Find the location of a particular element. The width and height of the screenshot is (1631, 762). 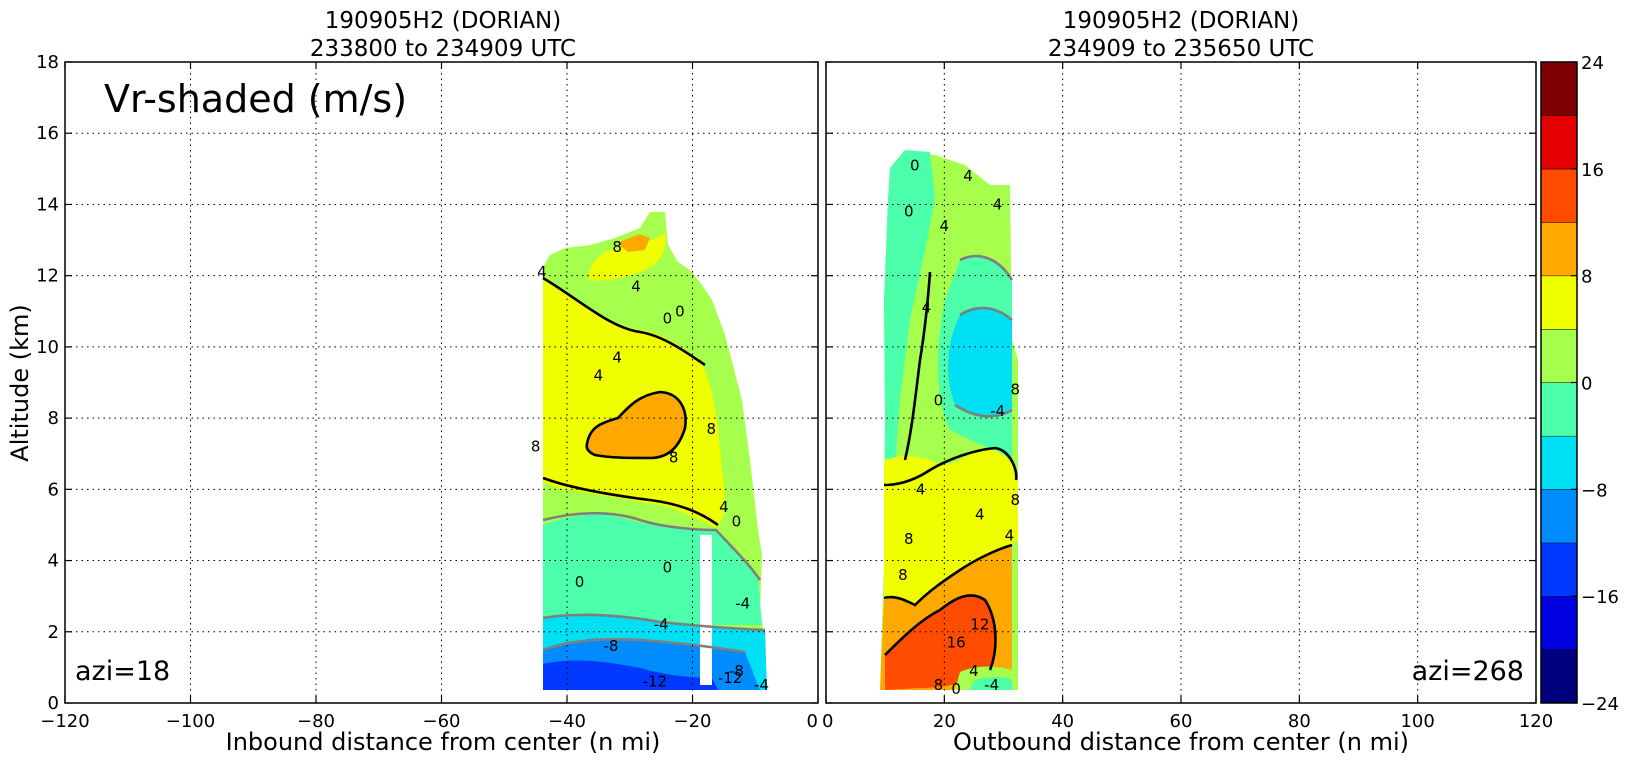

right-title-line2: 234909 to 235650 UTC is located at coordinates (1181, 49).